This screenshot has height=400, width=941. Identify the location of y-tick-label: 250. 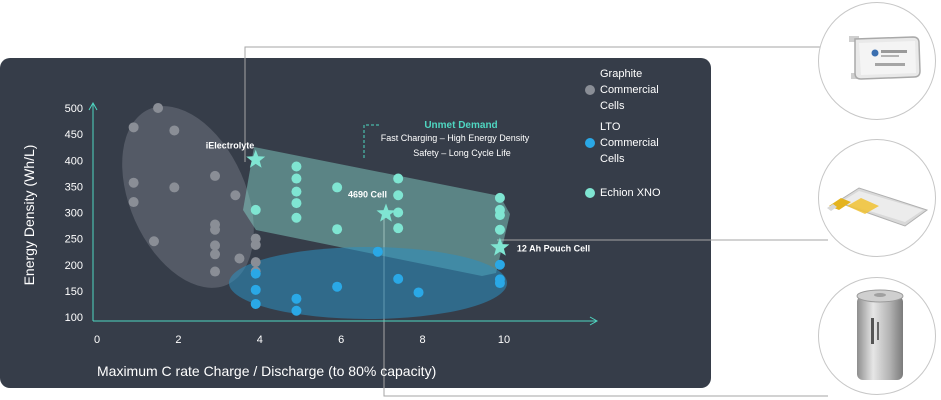
(74, 240).